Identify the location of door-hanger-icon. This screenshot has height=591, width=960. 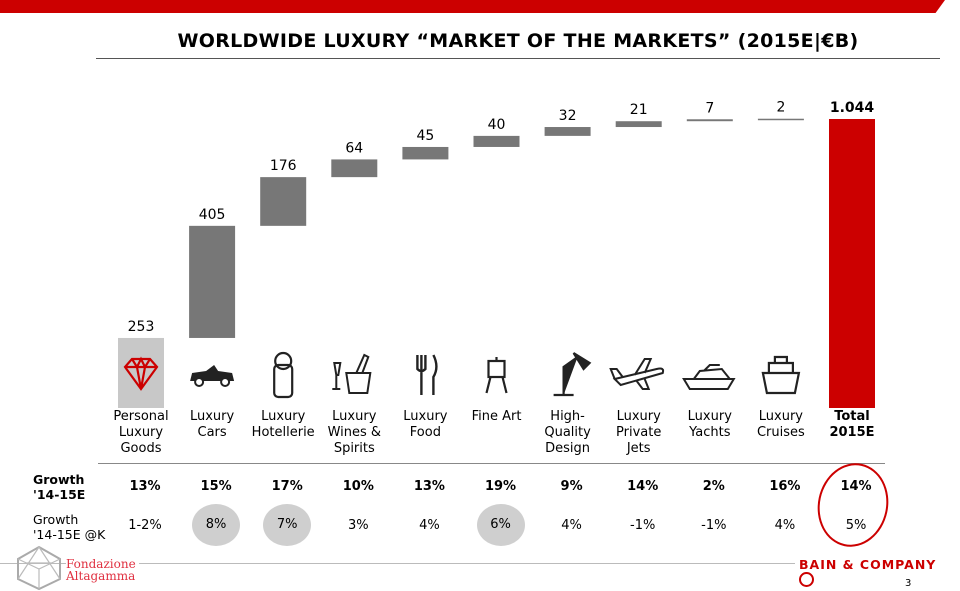
(283, 375).